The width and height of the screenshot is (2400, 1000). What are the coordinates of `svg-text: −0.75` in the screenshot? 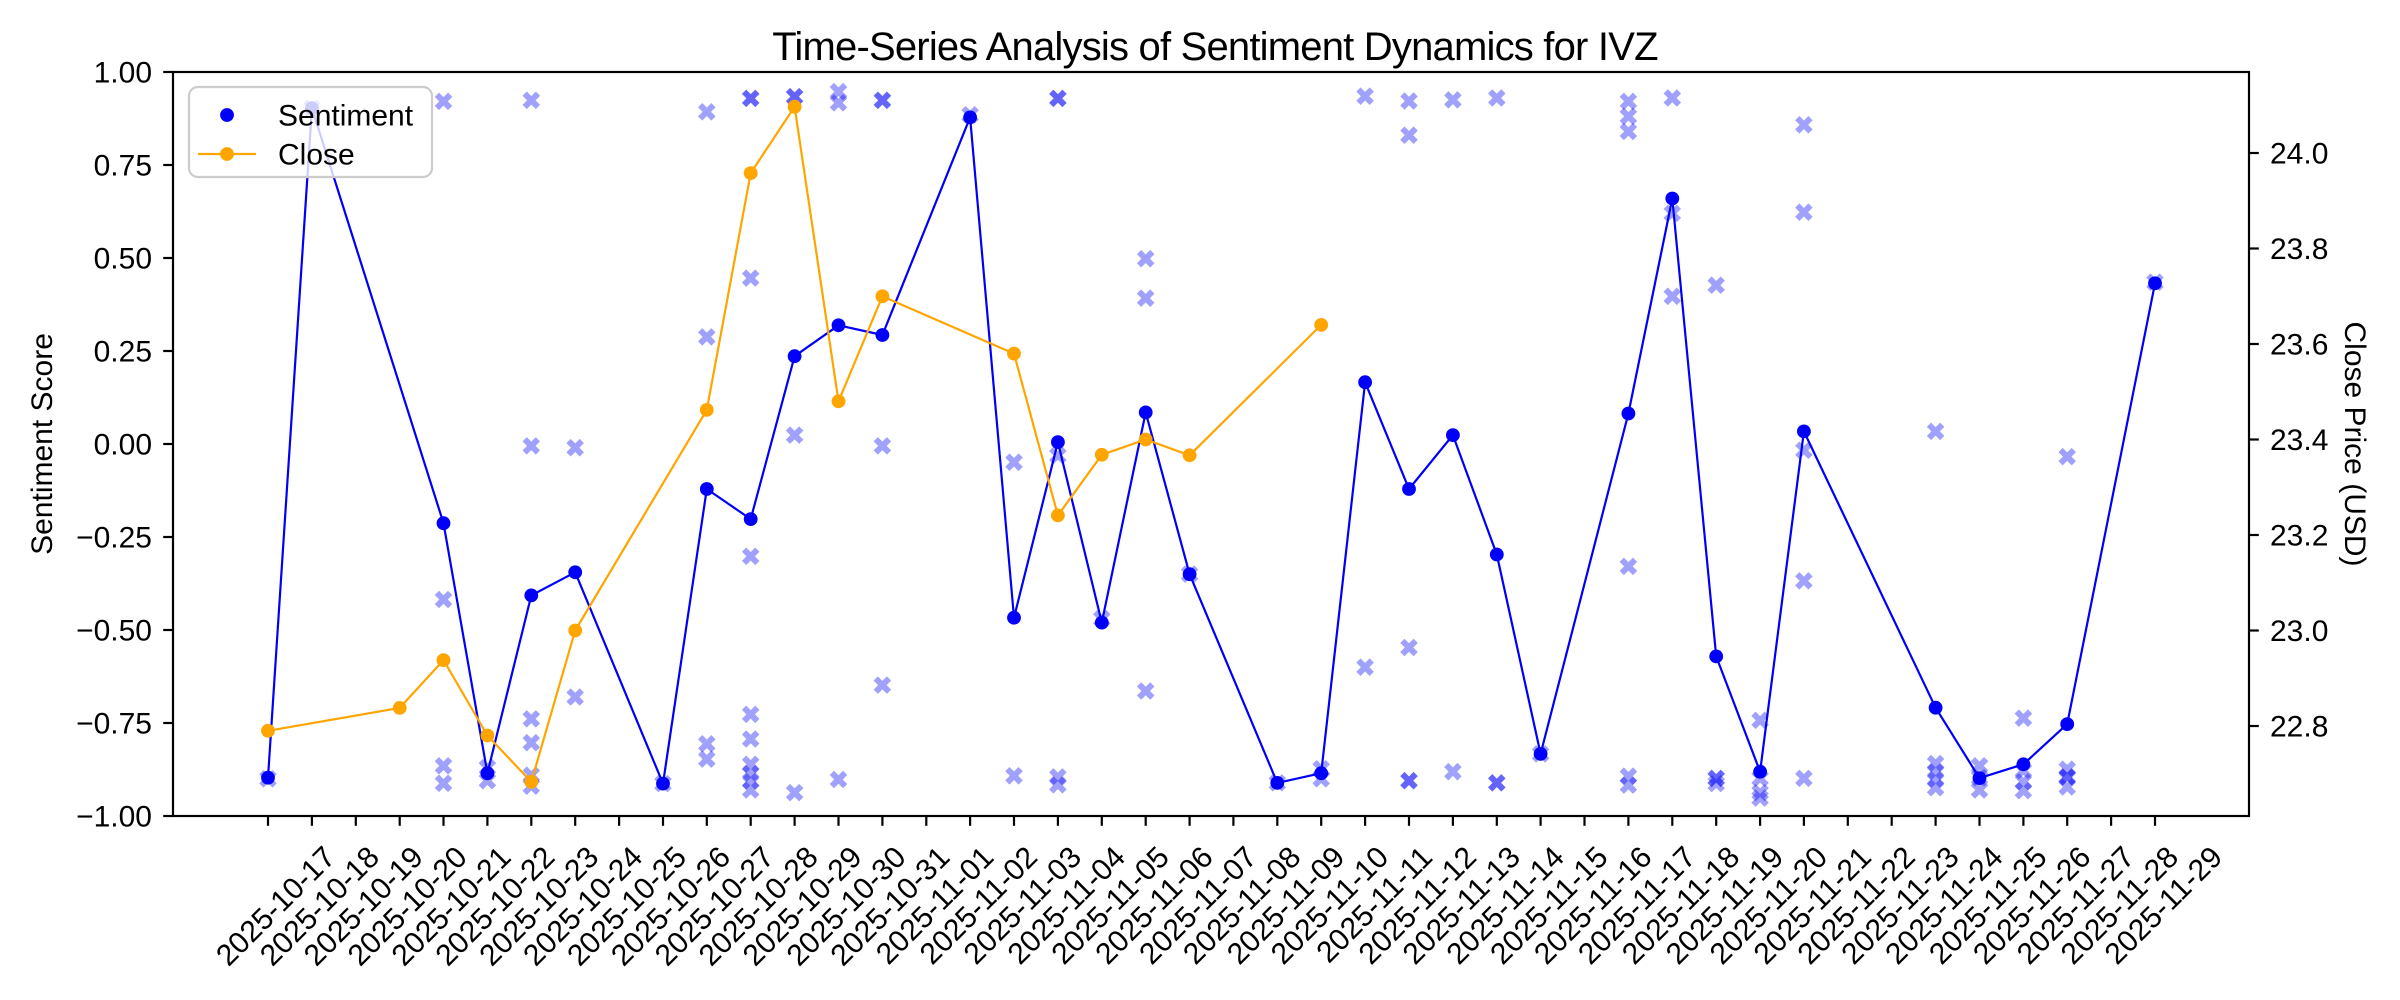 It's located at (114, 724).